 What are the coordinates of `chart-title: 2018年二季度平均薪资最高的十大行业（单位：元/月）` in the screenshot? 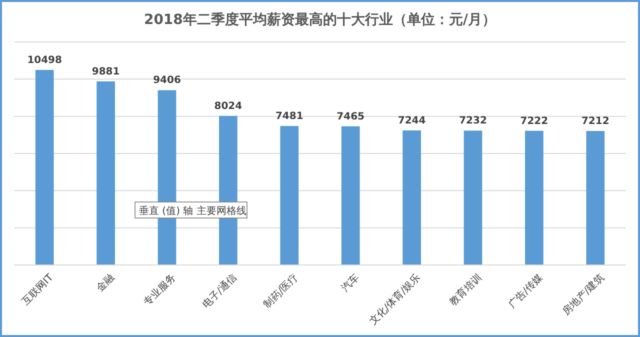 It's located at (320, 19).